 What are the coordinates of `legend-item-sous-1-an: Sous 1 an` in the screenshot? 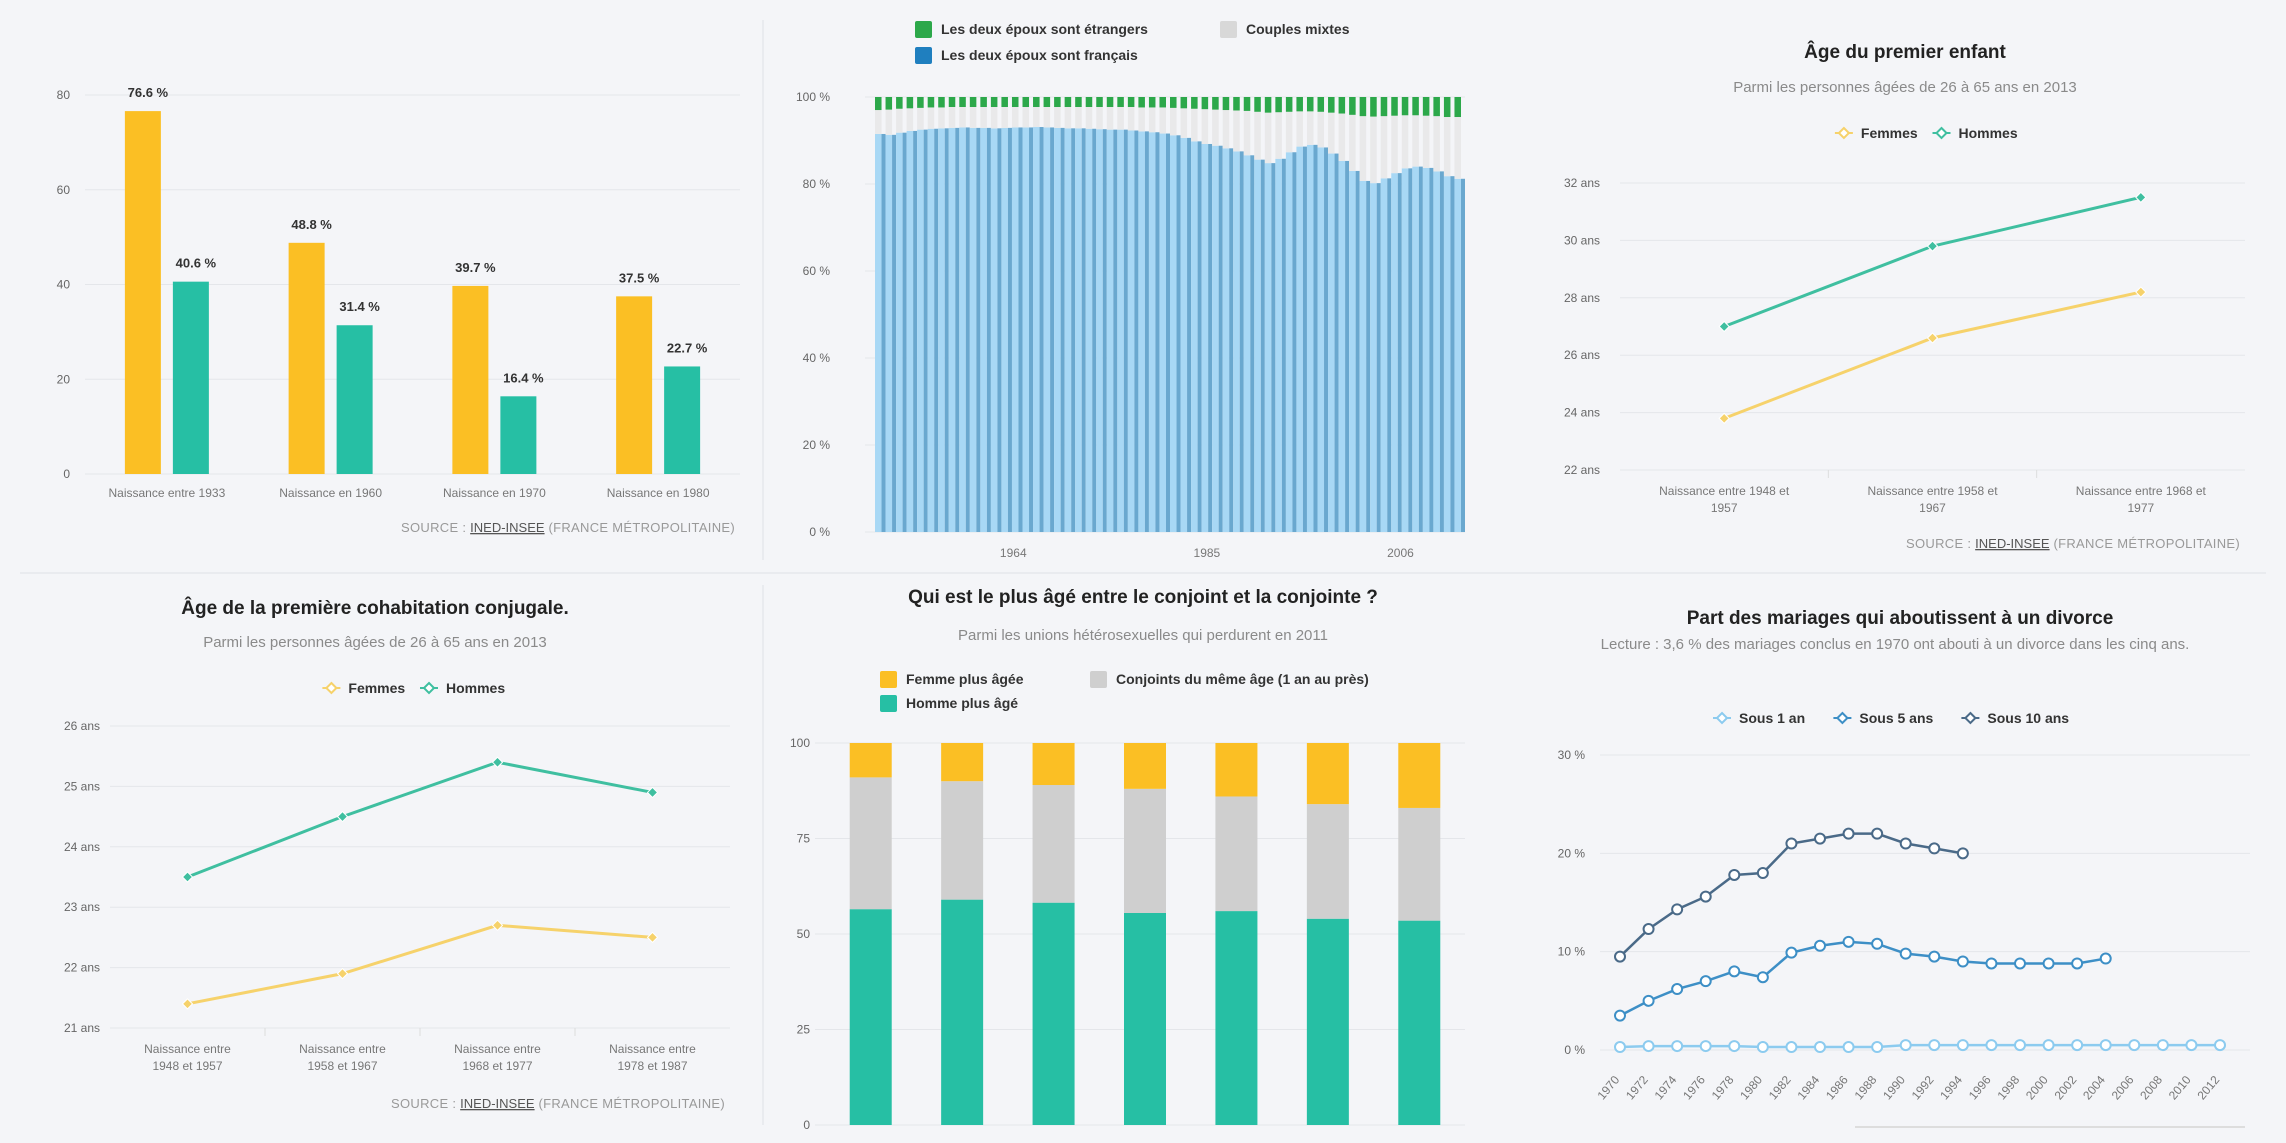 It's located at (1759, 718).